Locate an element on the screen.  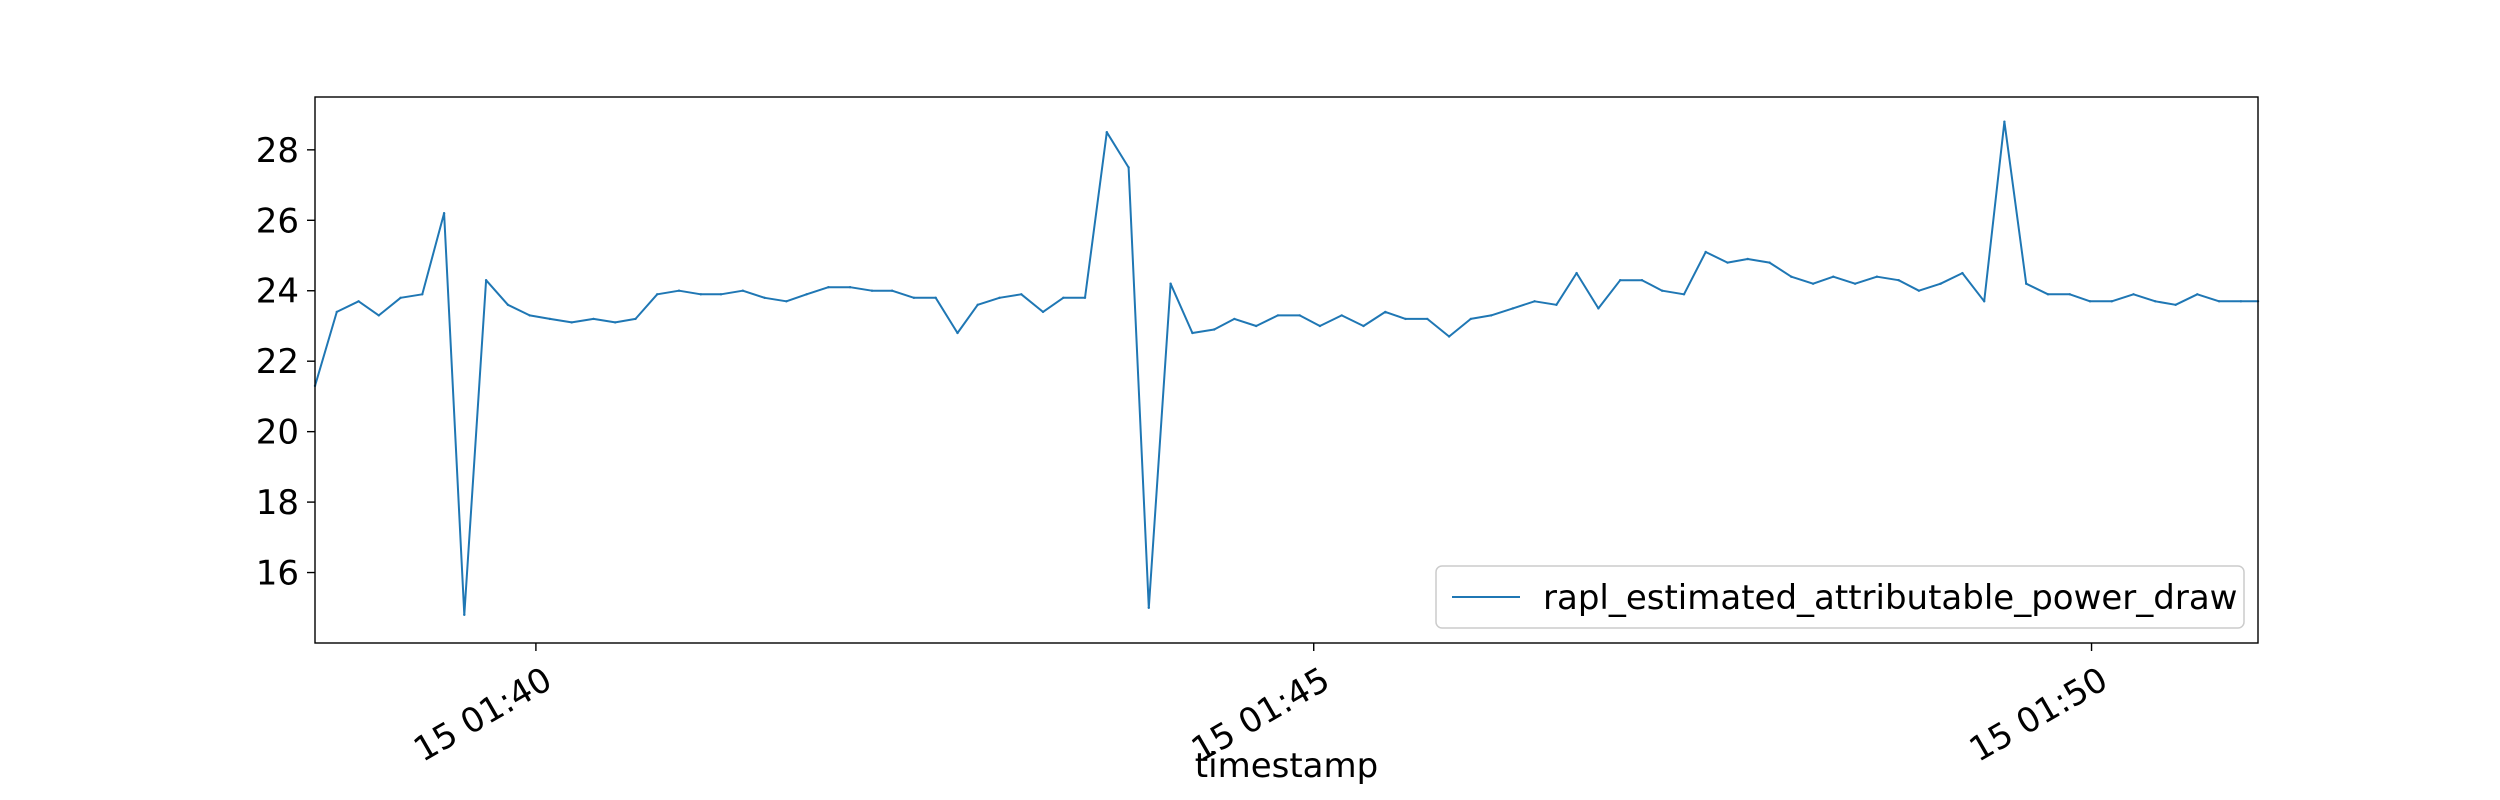
y-axis: 16 18 20 22 24 26 28 is located at coordinates (285, 362).